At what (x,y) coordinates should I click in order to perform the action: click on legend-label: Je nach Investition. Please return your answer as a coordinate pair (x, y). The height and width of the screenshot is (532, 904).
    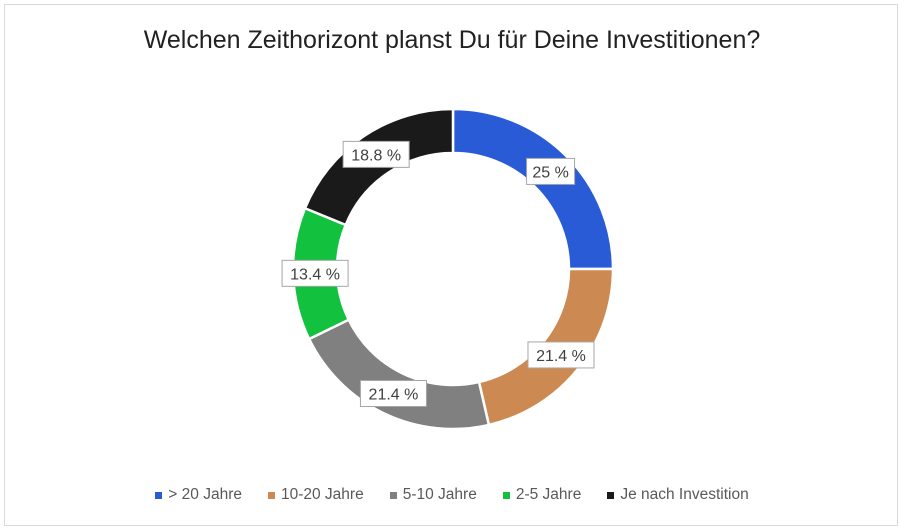
    Looking at the image, I should click on (684, 494).